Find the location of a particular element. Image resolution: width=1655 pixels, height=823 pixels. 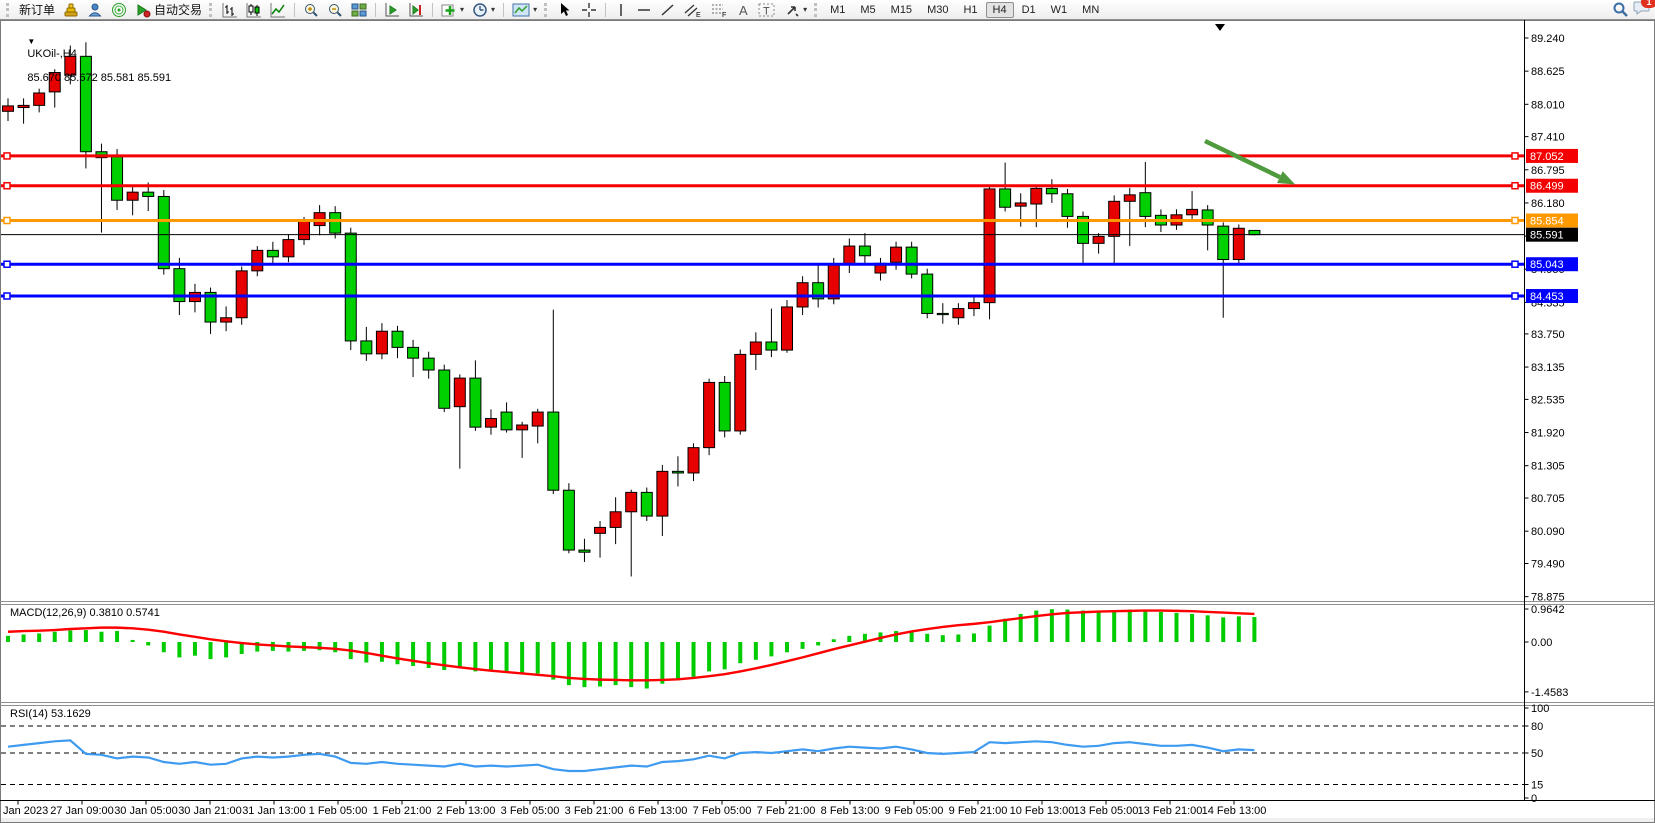

timeframe-button-W1: W1 is located at coordinates (1059, 10).